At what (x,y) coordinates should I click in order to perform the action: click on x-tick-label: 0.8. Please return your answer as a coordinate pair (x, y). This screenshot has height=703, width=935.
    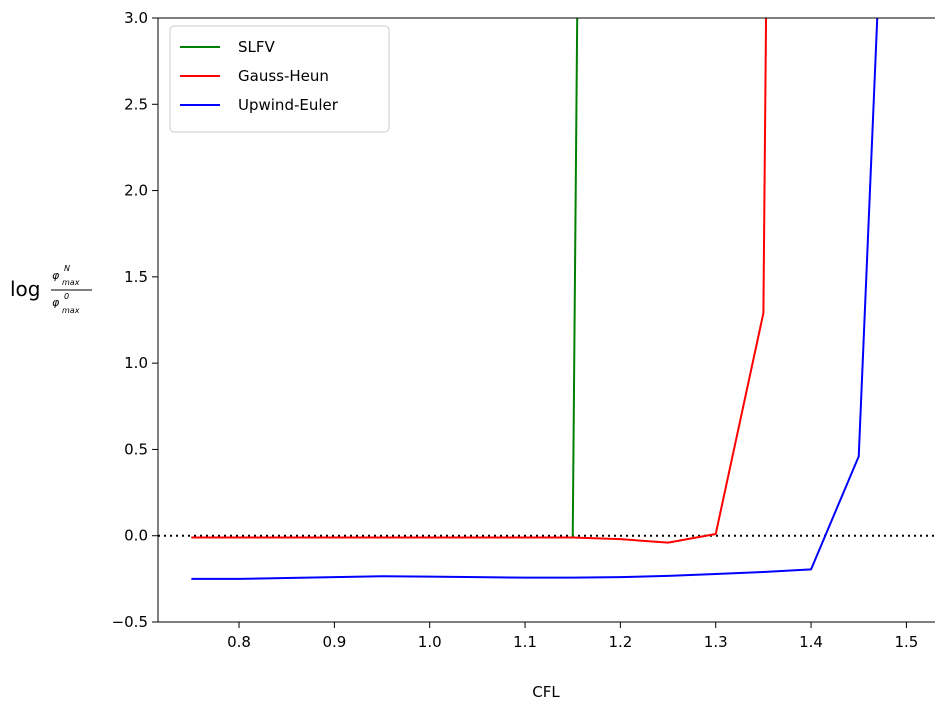
    Looking at the image, I should click on (239, 642).